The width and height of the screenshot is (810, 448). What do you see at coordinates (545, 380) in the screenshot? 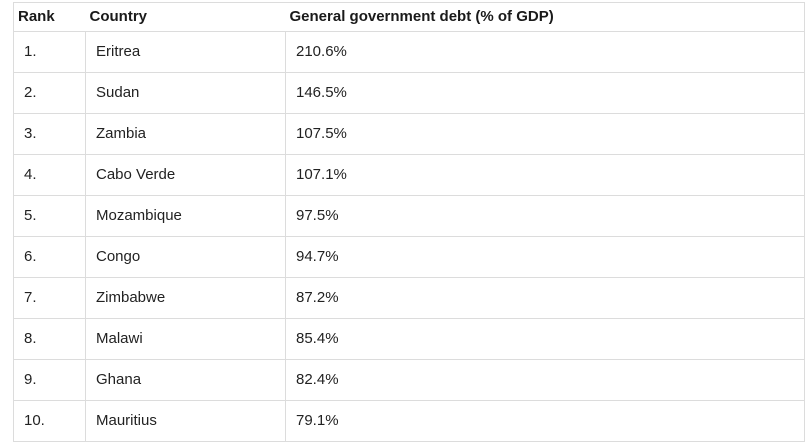
I see `value-cell: 82.4%` at bounding box center [545, 380].